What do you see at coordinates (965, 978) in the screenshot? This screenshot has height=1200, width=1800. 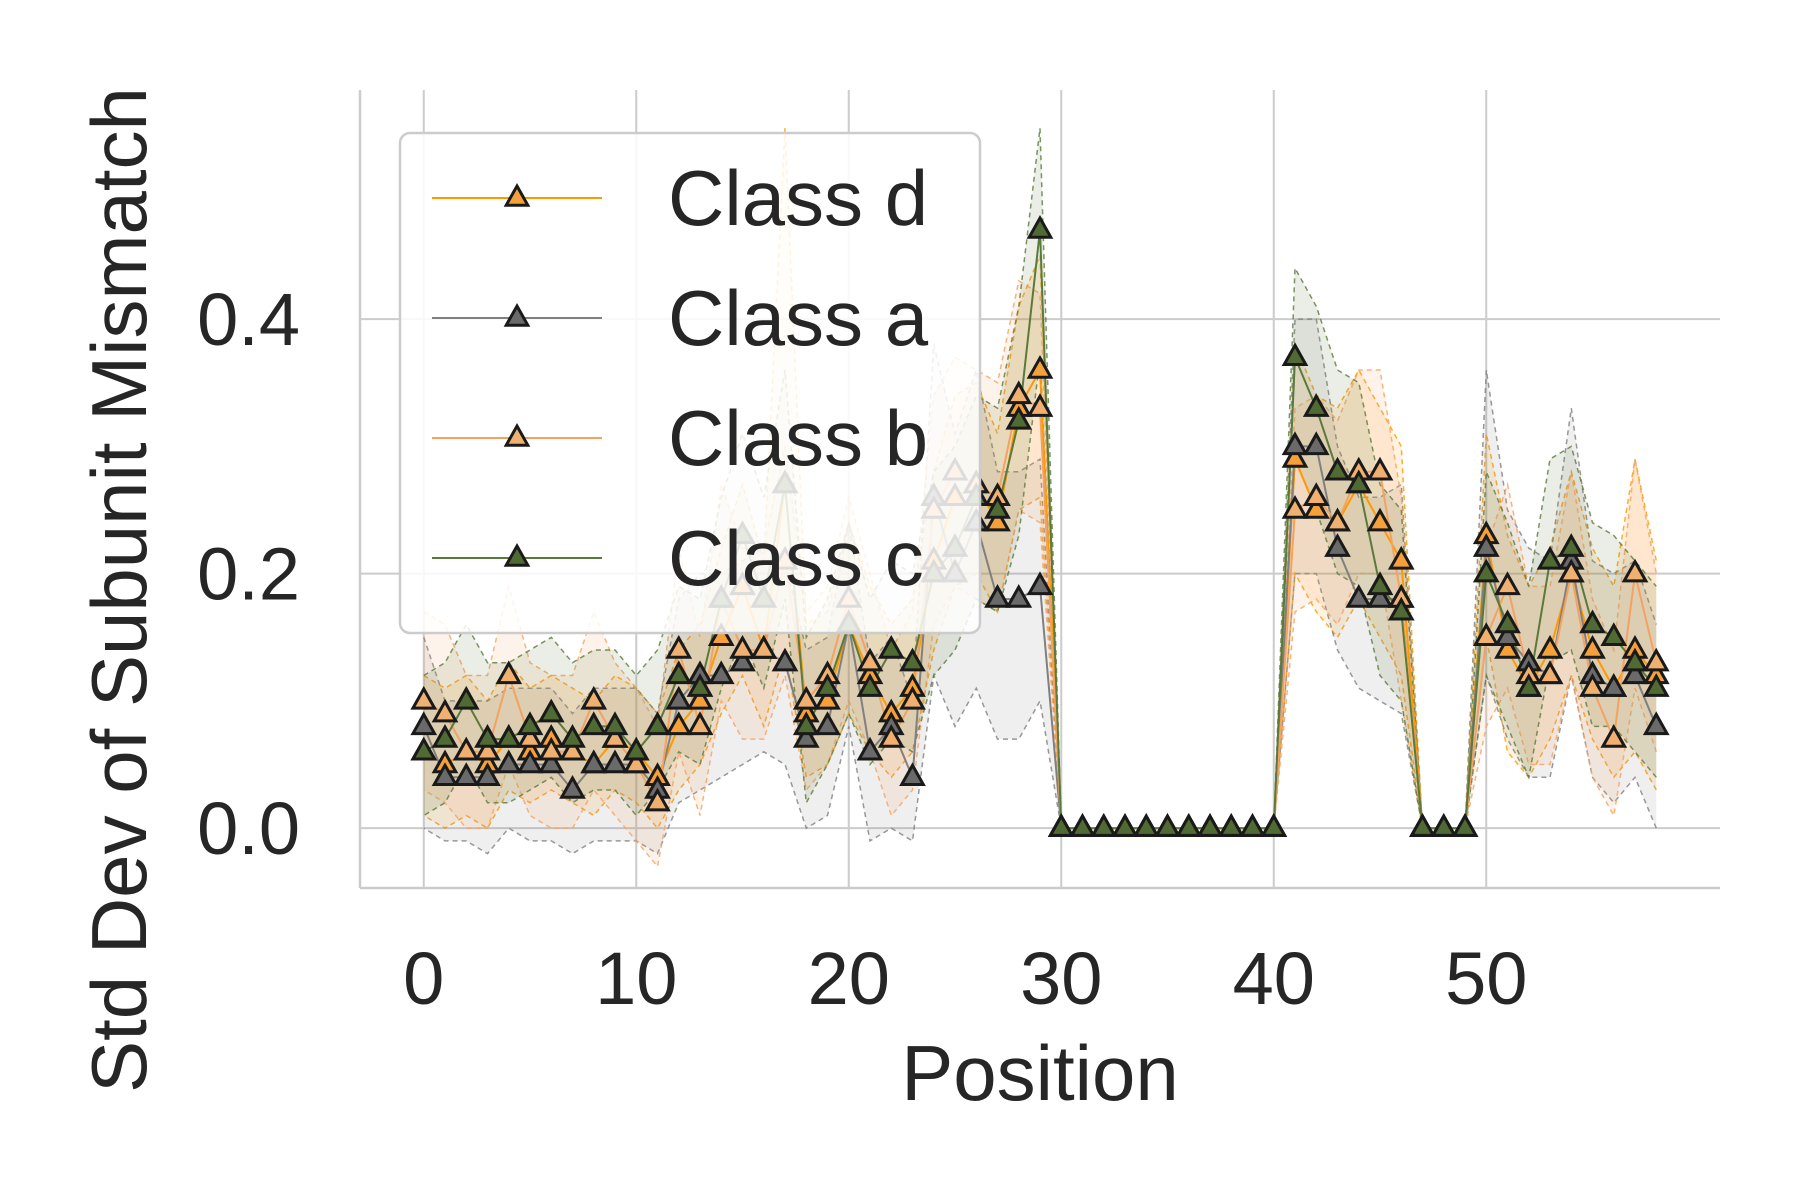 I see `x-tick-labels: 0 10 20 30 40 50` at bounding box center [965, 978].